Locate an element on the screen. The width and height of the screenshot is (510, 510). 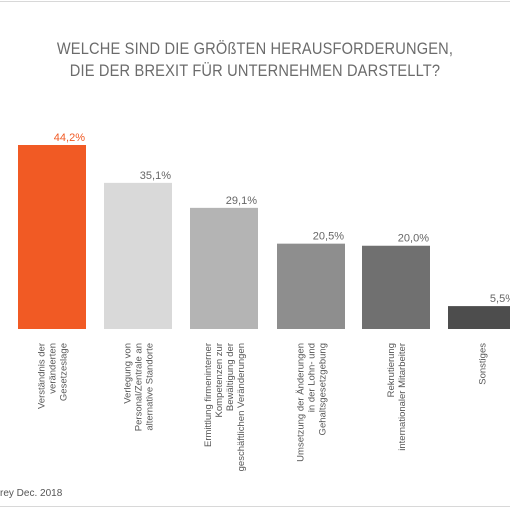
value-label-6: 5,5% is located at coordinates (500, 299).